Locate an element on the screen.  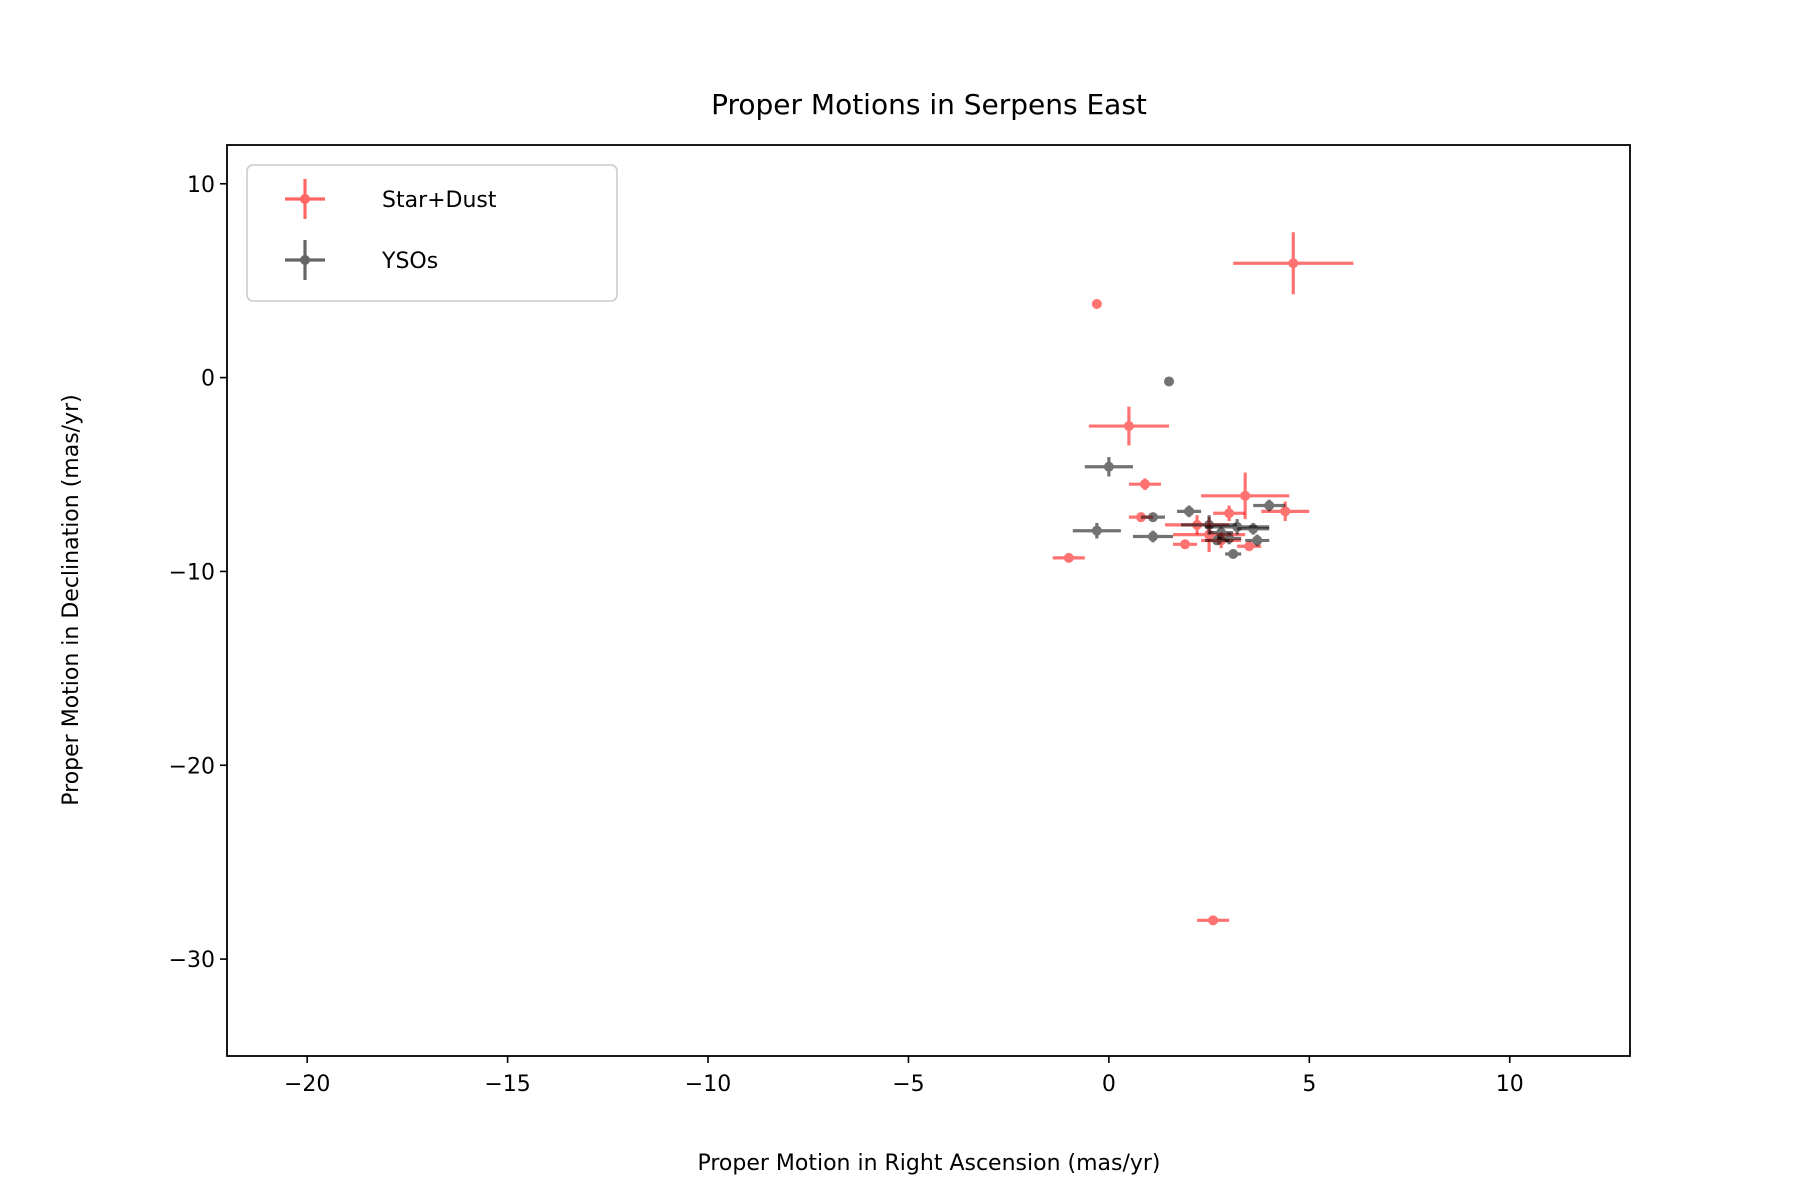
legend-label: Star+Dust is located at coordinates (439, 200).